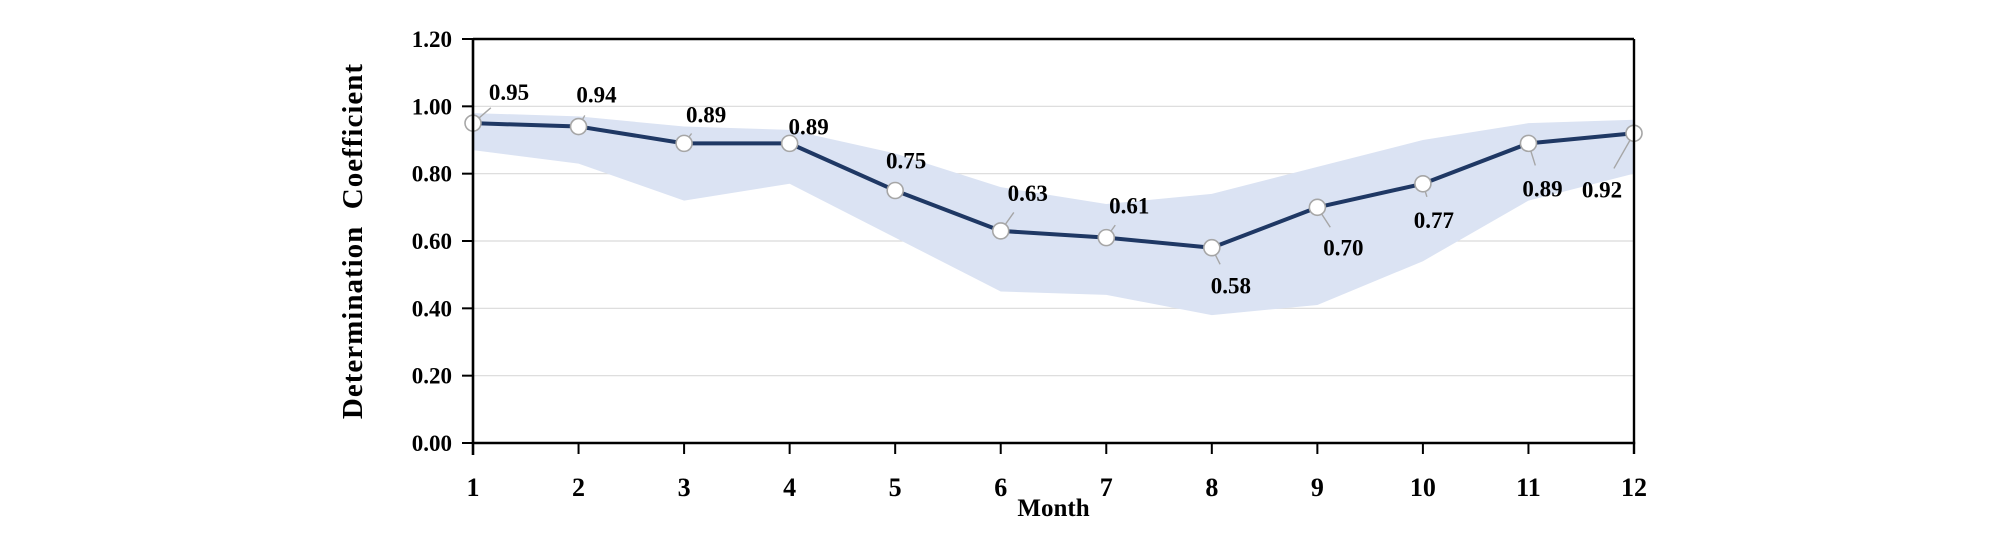  I want to click on y-tick-label: 0.80, so click(432, 174).